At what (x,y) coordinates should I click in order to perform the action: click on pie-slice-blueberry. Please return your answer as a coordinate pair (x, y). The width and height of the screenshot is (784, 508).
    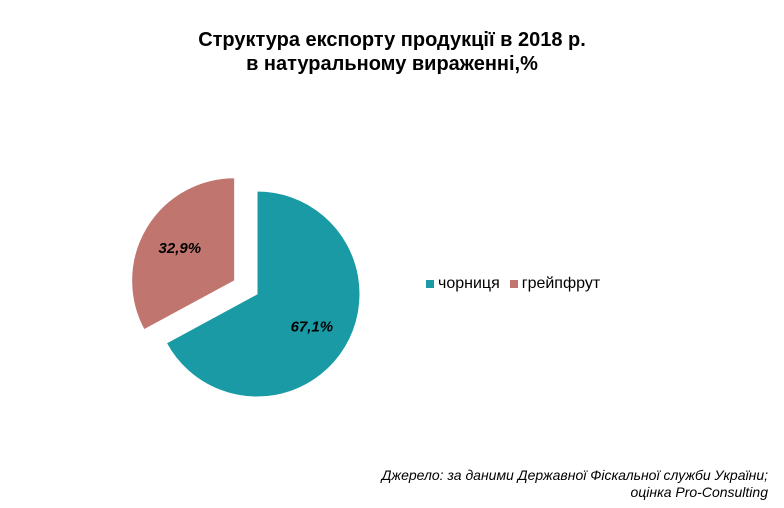
    Looking at the image, I should click on (263, 294).